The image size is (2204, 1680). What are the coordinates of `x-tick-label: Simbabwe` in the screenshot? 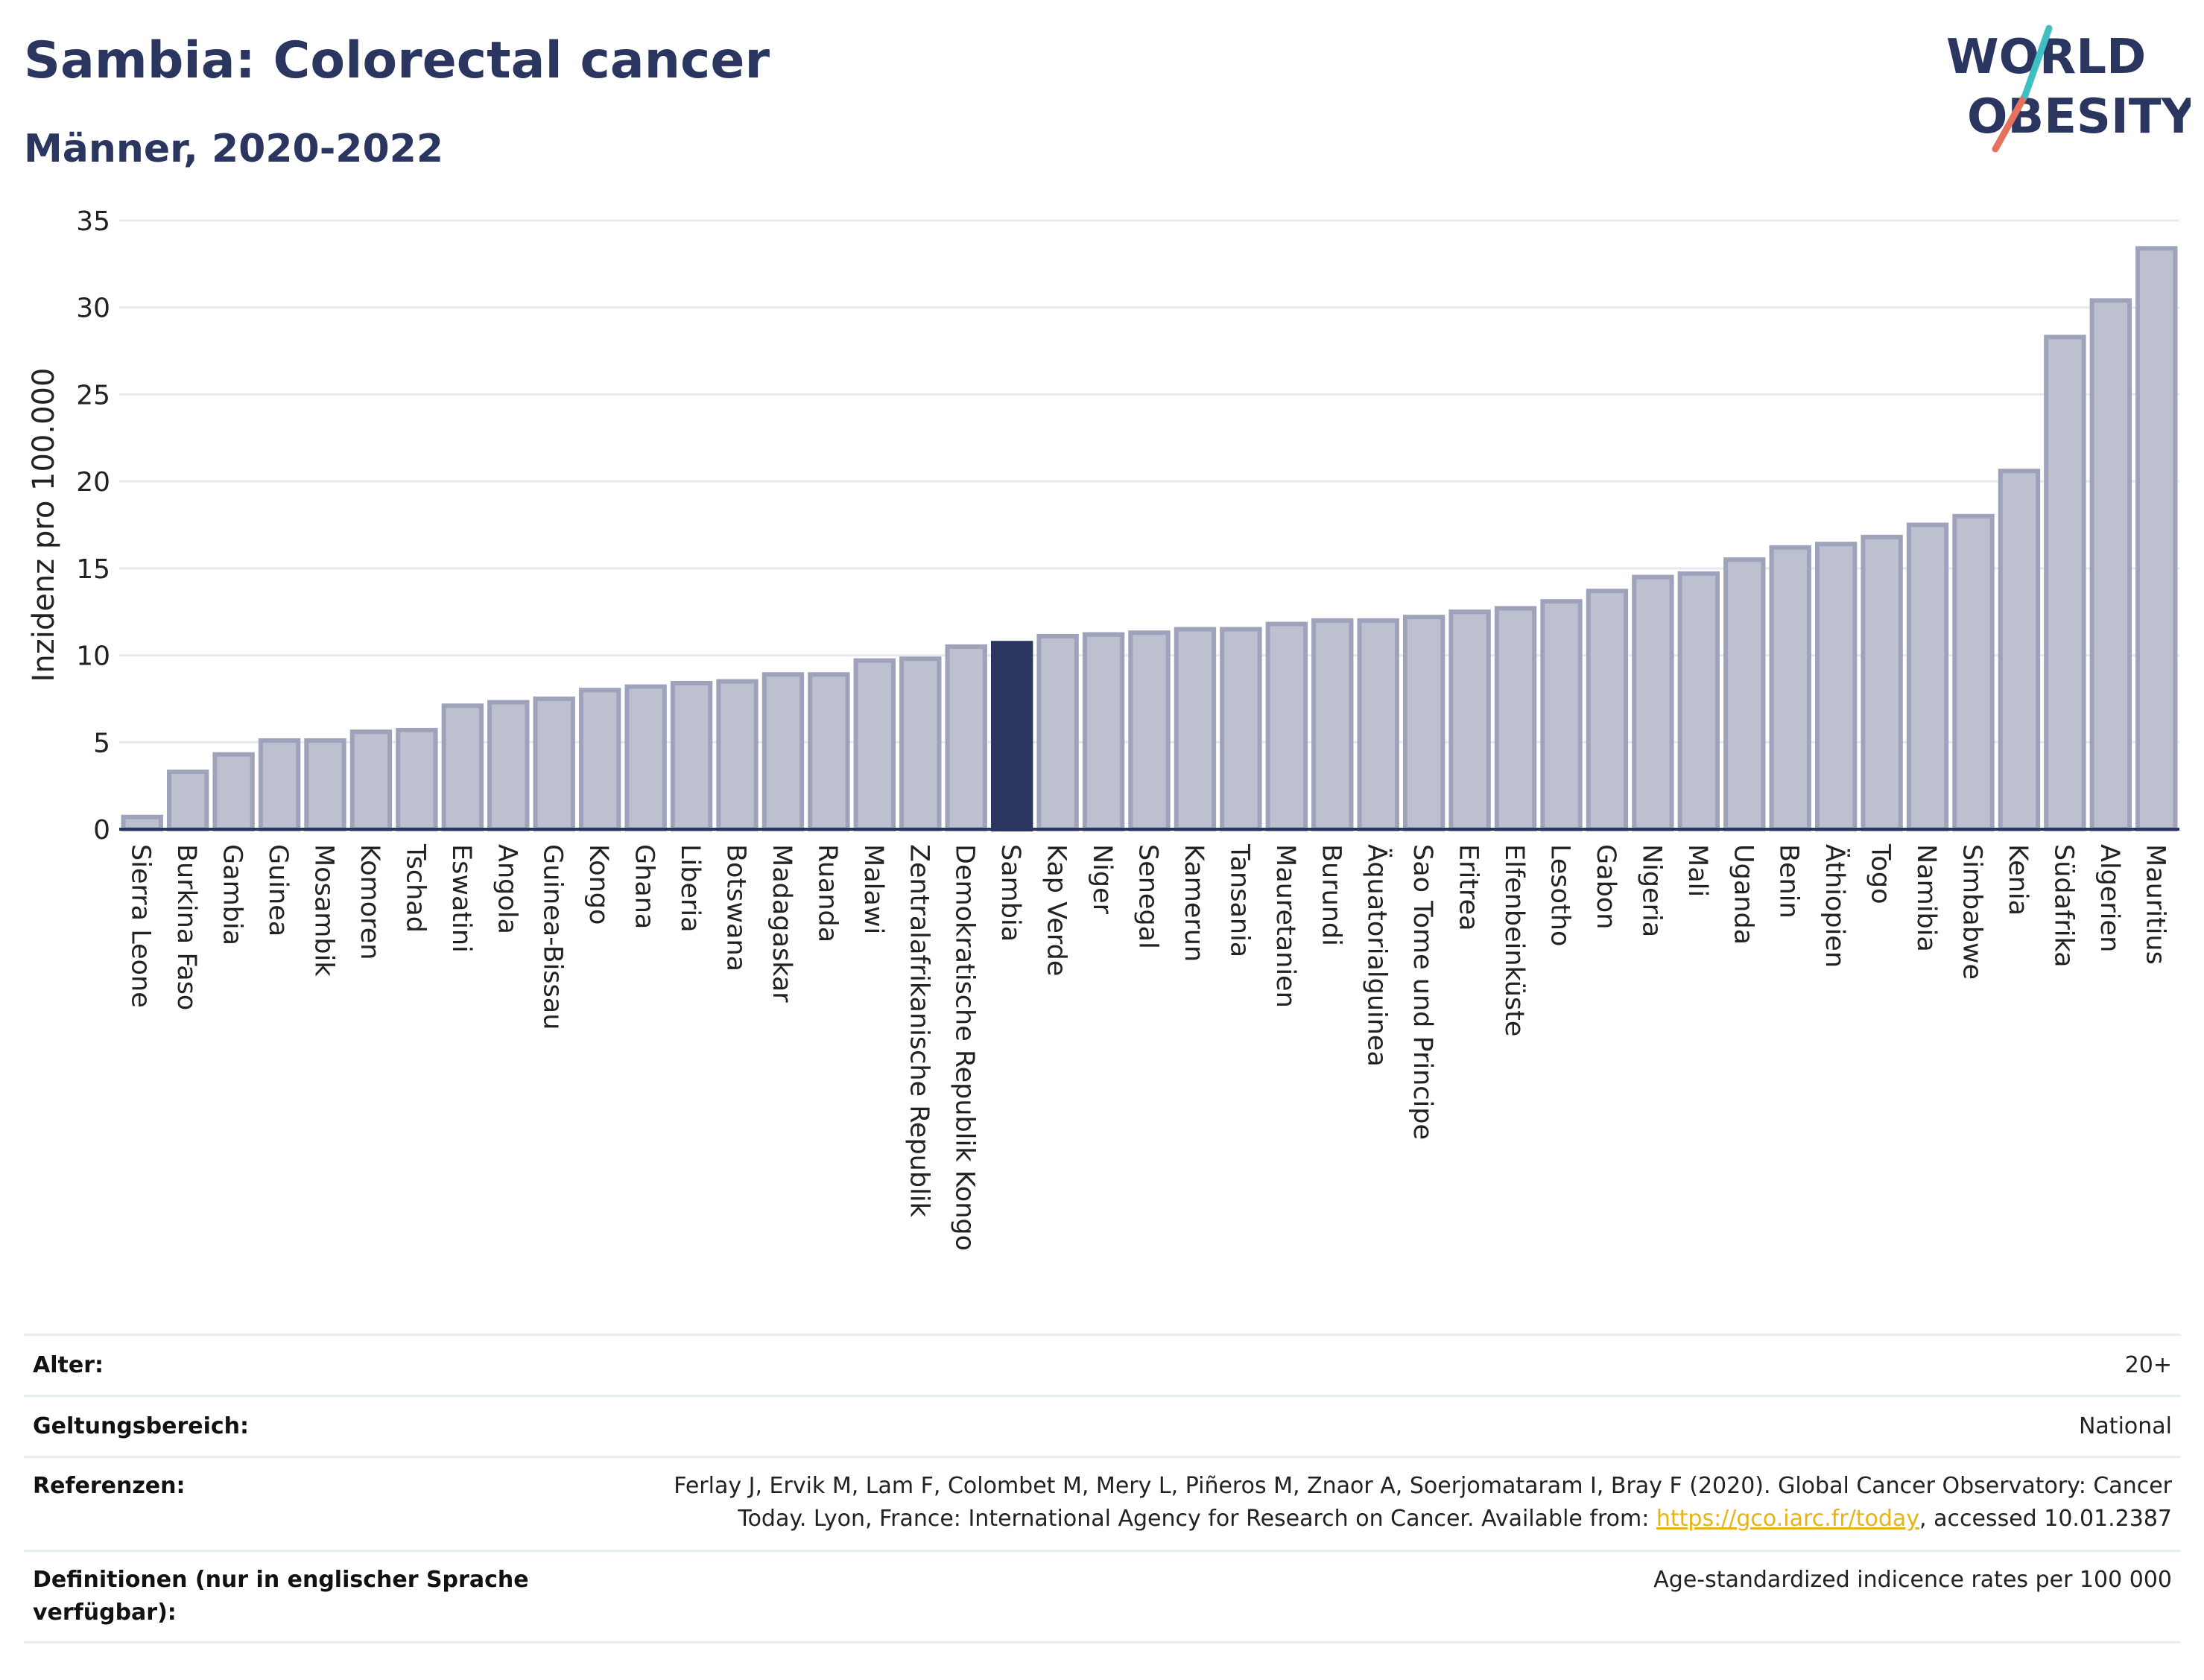 It's located at (1972, 912).